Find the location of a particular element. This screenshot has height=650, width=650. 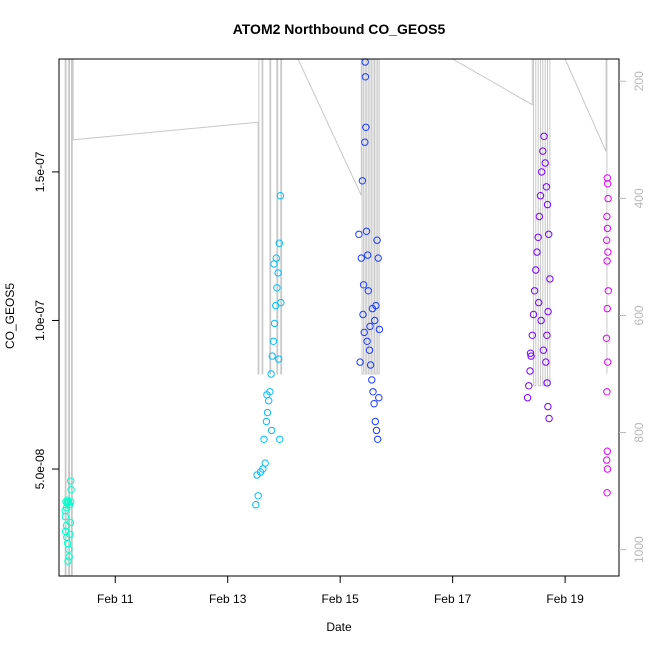

y-axis: 5.0e-08 1.0e-07 1.5e-07 is located at coordinates (46, 320).